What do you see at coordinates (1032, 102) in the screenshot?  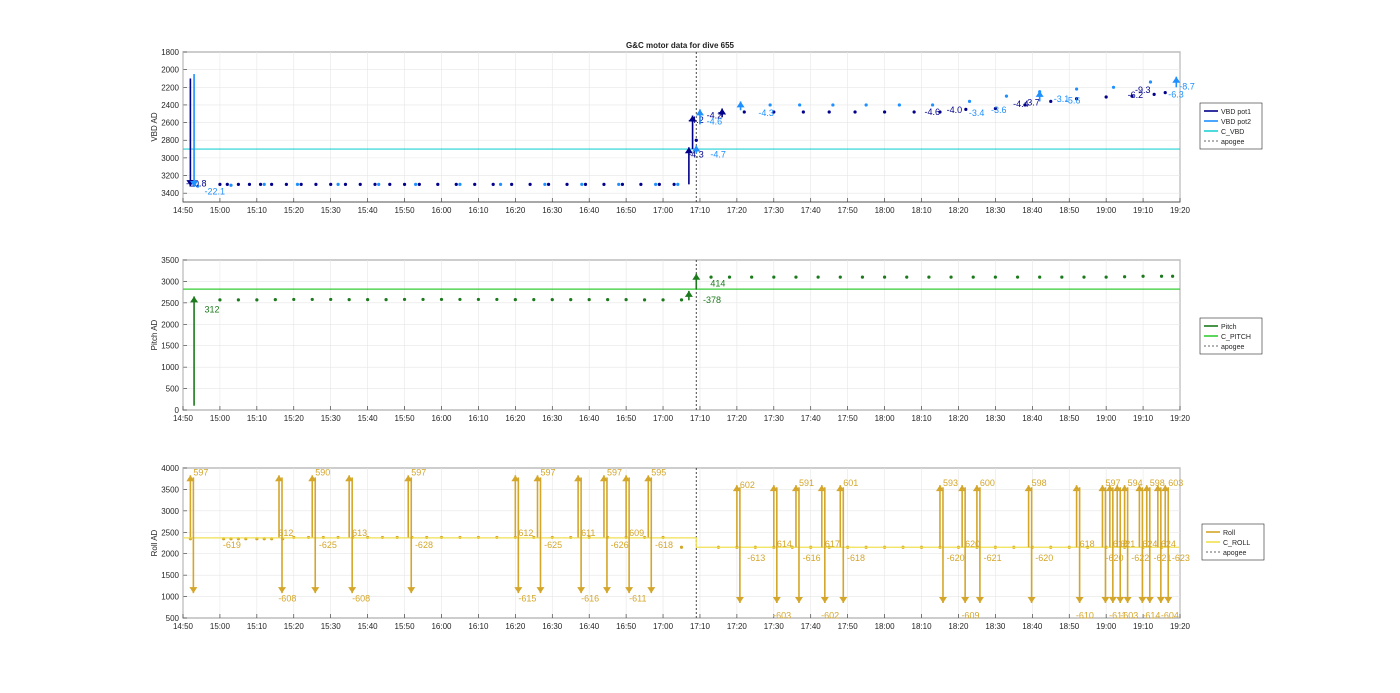 I see `annotation-label: -3.7` at bounding box center [1032, 102].